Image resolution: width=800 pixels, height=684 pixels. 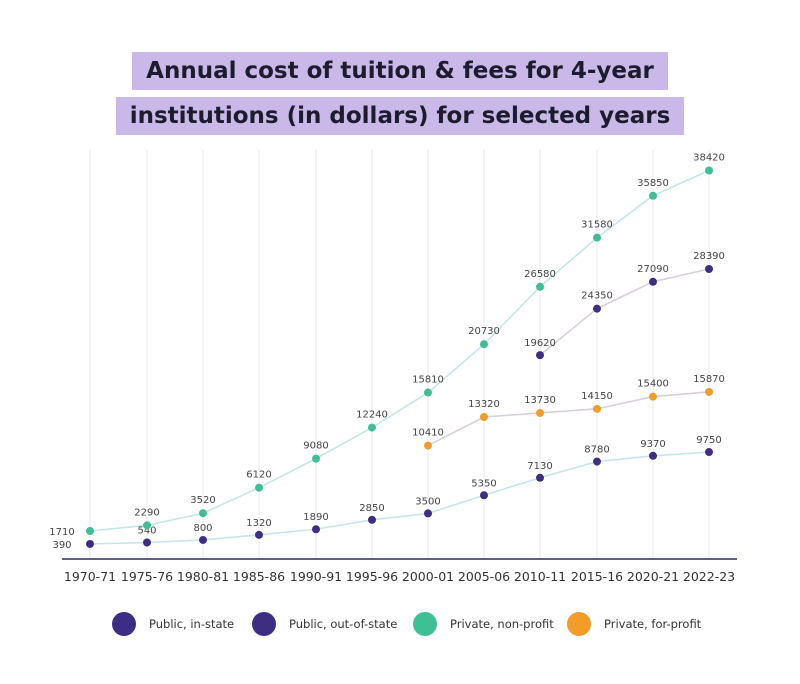 I want to click on data-label-private-non-profit: 1710, so click(x=61, y=532).